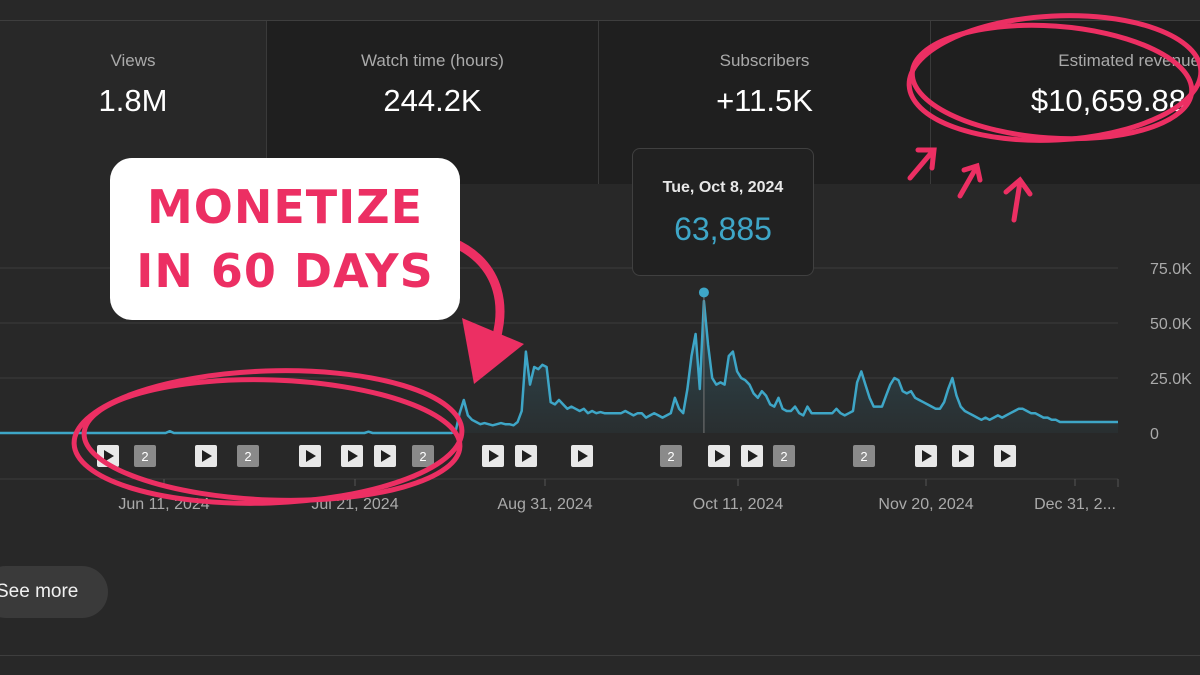 This screenshot has width=1200, height=675. Describe the element at coordinates (1171, 324) in the screenshot. I see `y-tick-label: 50.0K` at that location.